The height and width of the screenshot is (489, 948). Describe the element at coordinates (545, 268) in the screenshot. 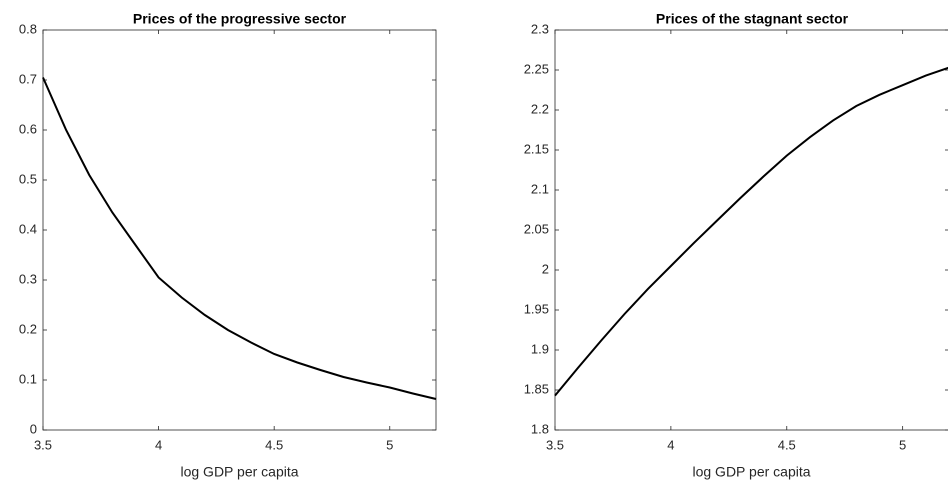

I see `y-tick-label: 2` at that location.